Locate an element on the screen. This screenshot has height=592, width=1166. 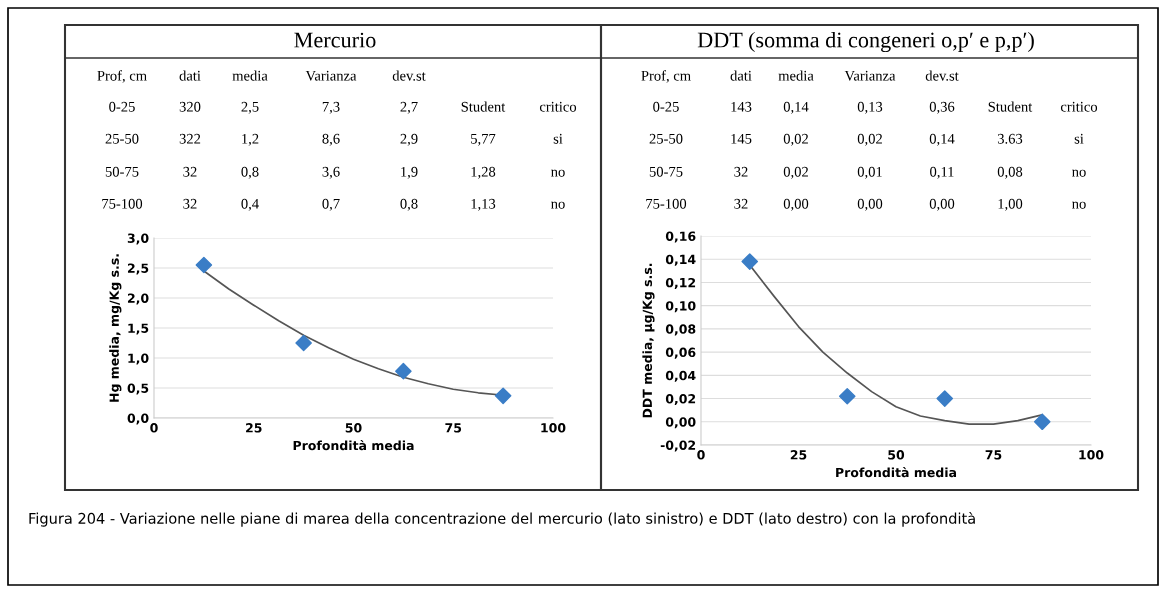
text: 0,4 is located at coordinates (250, 204).